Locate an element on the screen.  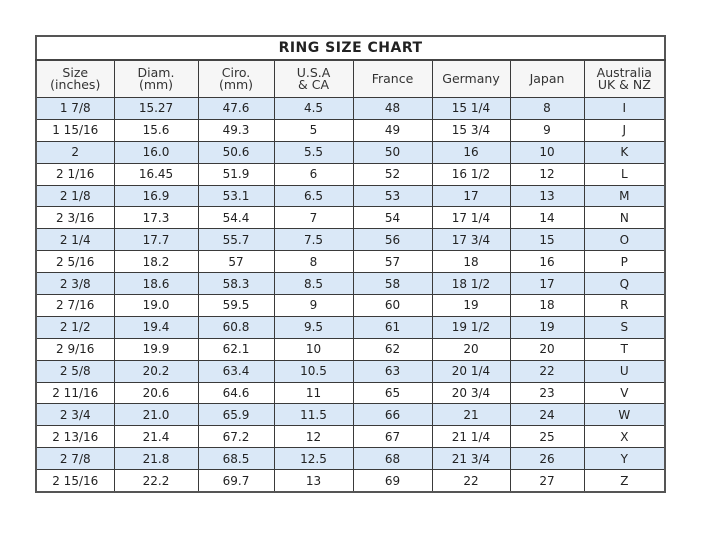
cell-circumference-mm: 69.7 is located at coordinates (236, 481).